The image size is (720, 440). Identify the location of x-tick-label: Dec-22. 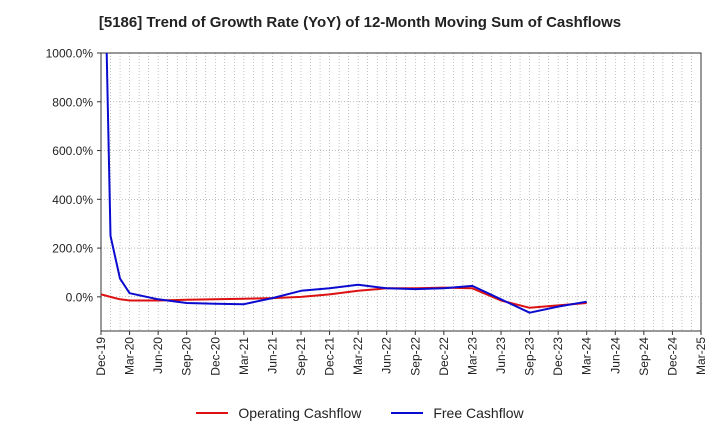
(444, 356).